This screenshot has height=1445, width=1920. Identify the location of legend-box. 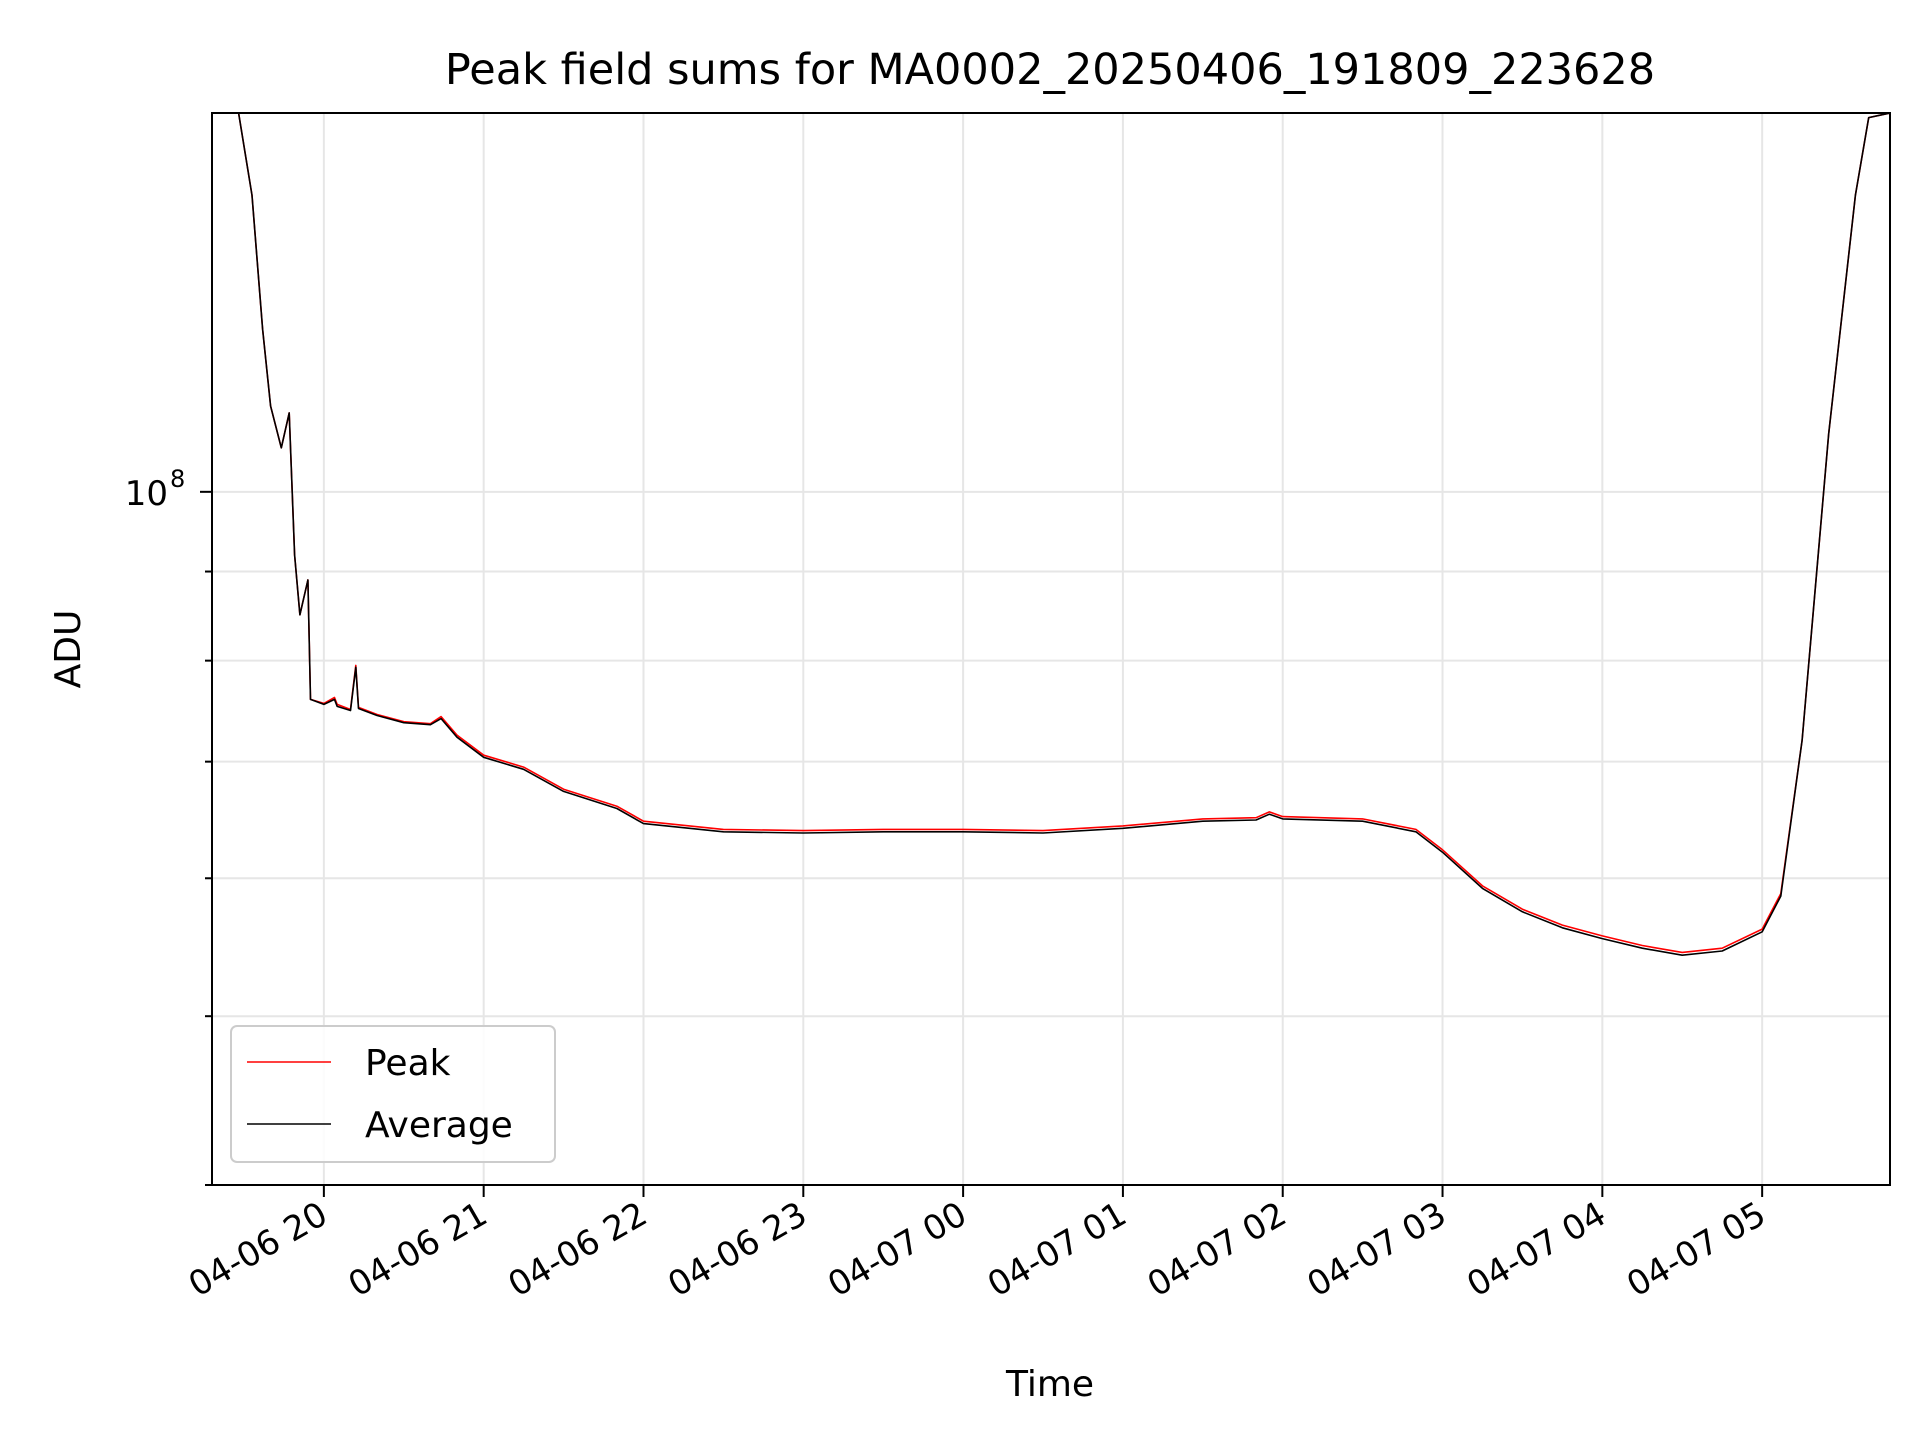
(393, 1094).